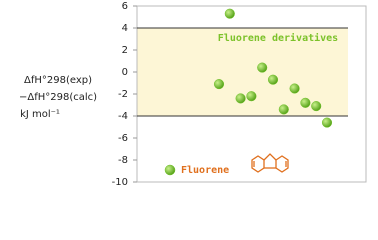  Describe the element at coordinates (278, 38) in the screenshot. I see `band-label: Fluorene derivatives` at that location.